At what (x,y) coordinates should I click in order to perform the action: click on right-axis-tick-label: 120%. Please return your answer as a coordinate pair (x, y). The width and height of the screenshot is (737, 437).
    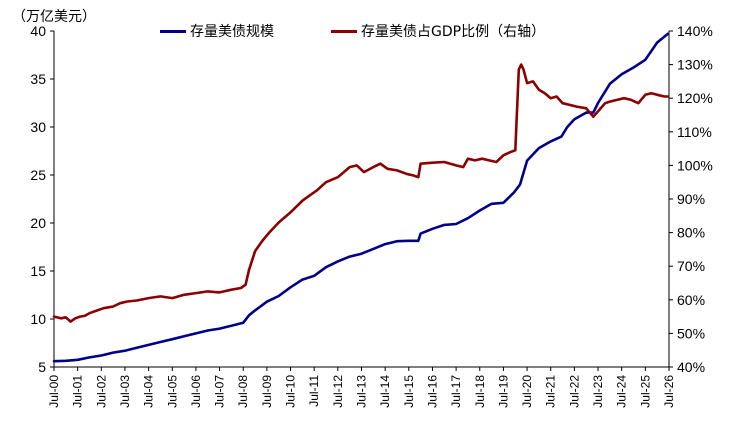
    Looking at the image, I should click on (695, 98).